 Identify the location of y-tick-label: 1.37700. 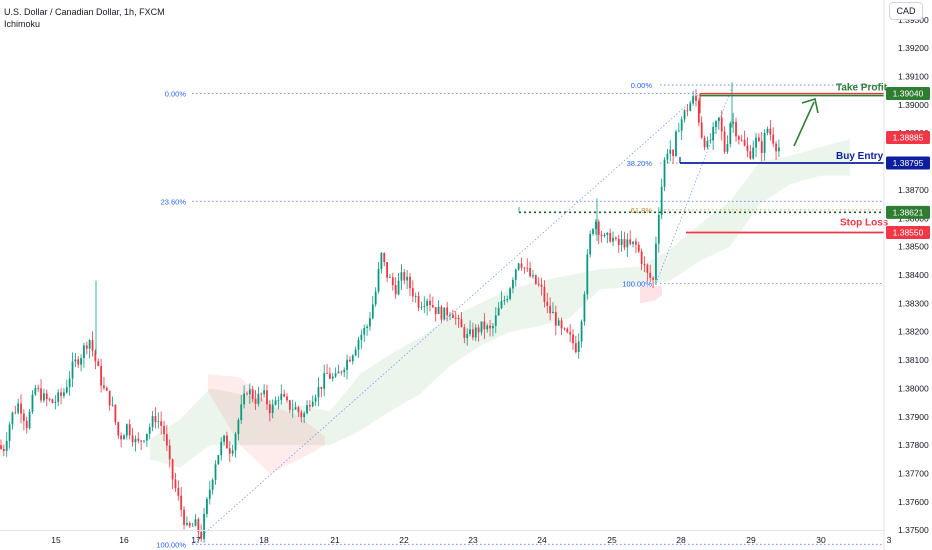
(913, 473).